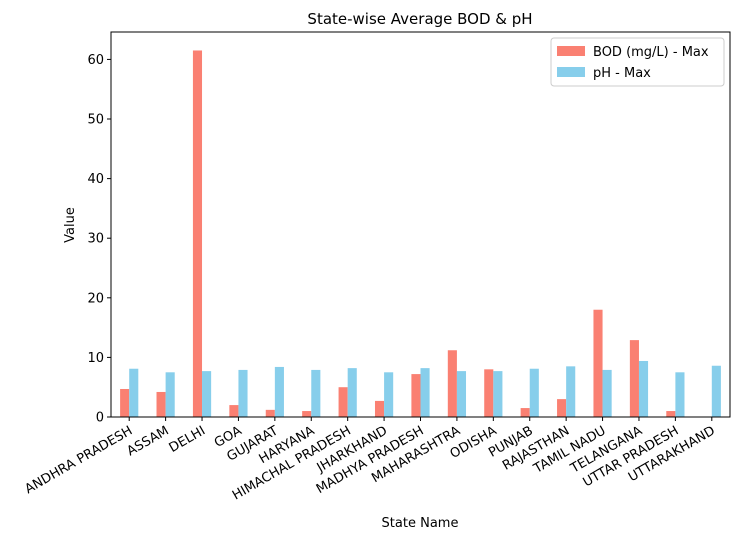 The width and height of the screenshot is (741, 540). What do you see at coordinates (79, 460) in the screenshot?
I see `x-tick-label: ANDHRA PRADESH` at bounding box center [79, 460].